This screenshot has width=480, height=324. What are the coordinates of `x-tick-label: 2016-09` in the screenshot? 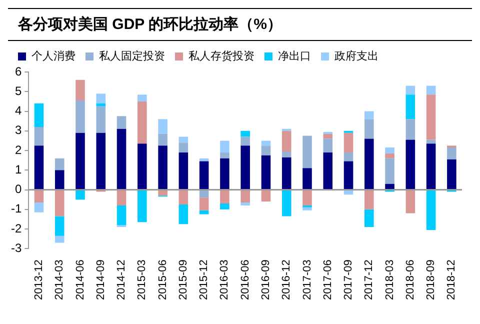 It's located at (266, 280).